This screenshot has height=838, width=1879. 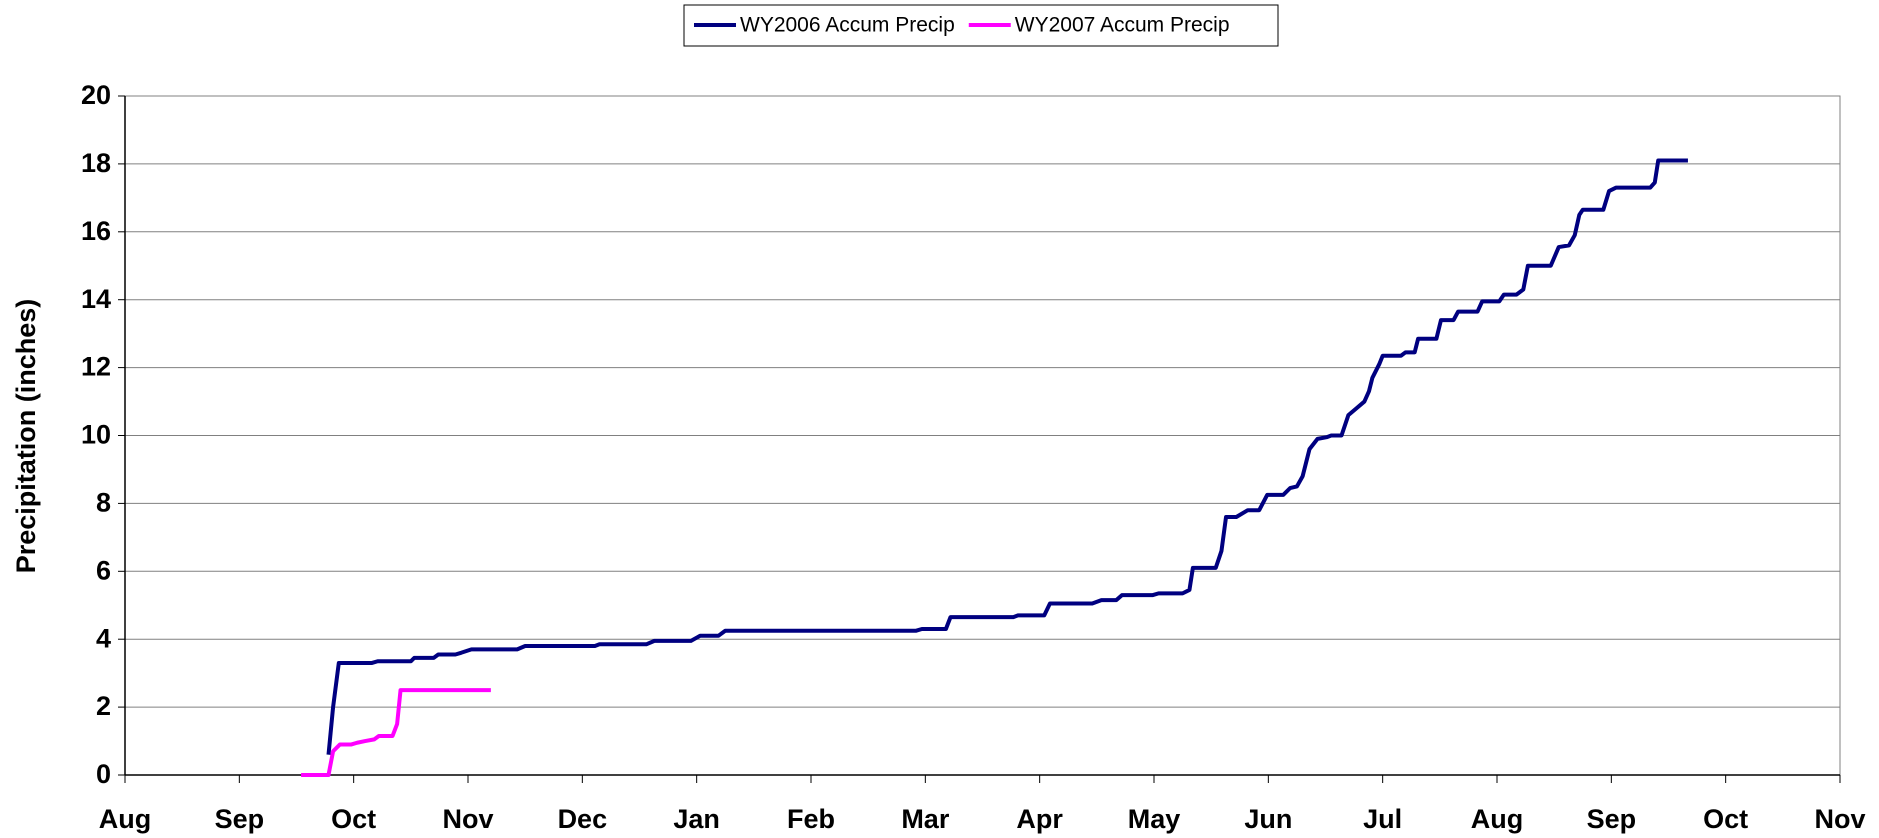 What do you see at coordinates (1154, 819) in the screenshot?
I see `x-tick-label: May` at bounding box center [1154, 819].